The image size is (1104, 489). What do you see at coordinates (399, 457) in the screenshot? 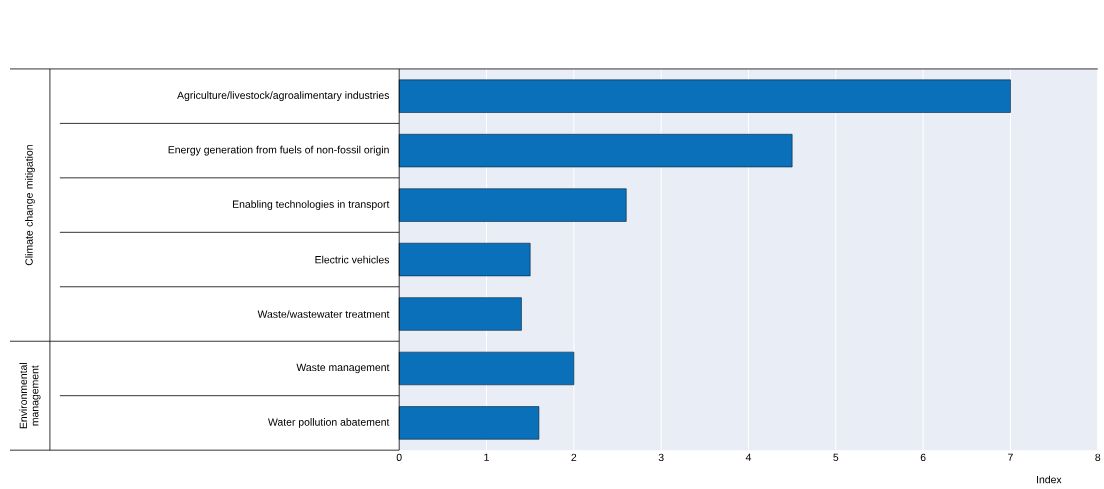
I see `x-tick-label: 0` at bounding box center [399, 457].